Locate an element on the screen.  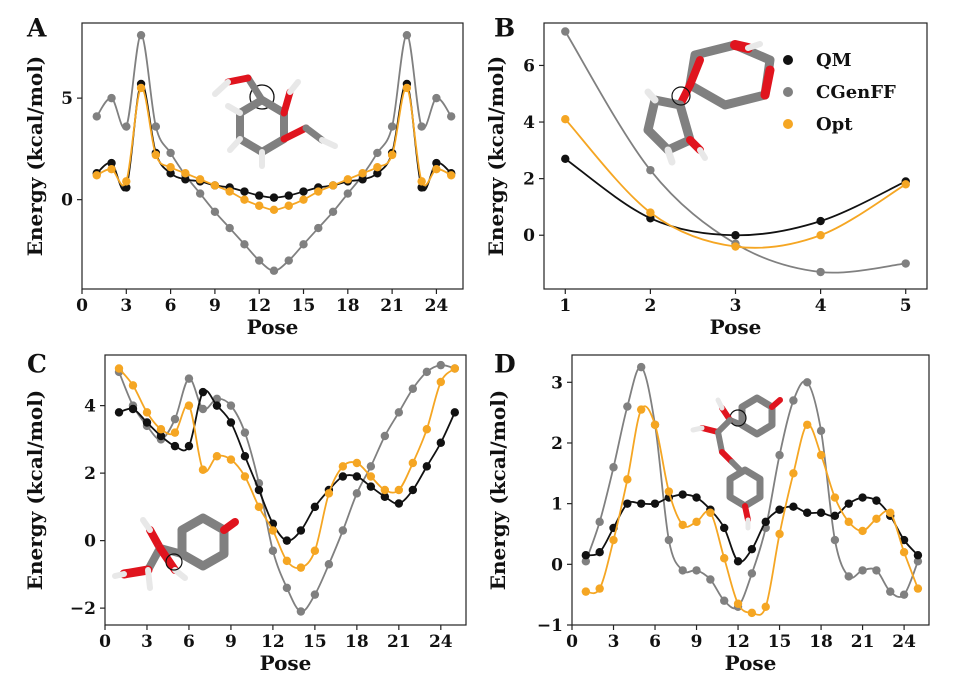
series-qm is located at coordinates (735, 197).